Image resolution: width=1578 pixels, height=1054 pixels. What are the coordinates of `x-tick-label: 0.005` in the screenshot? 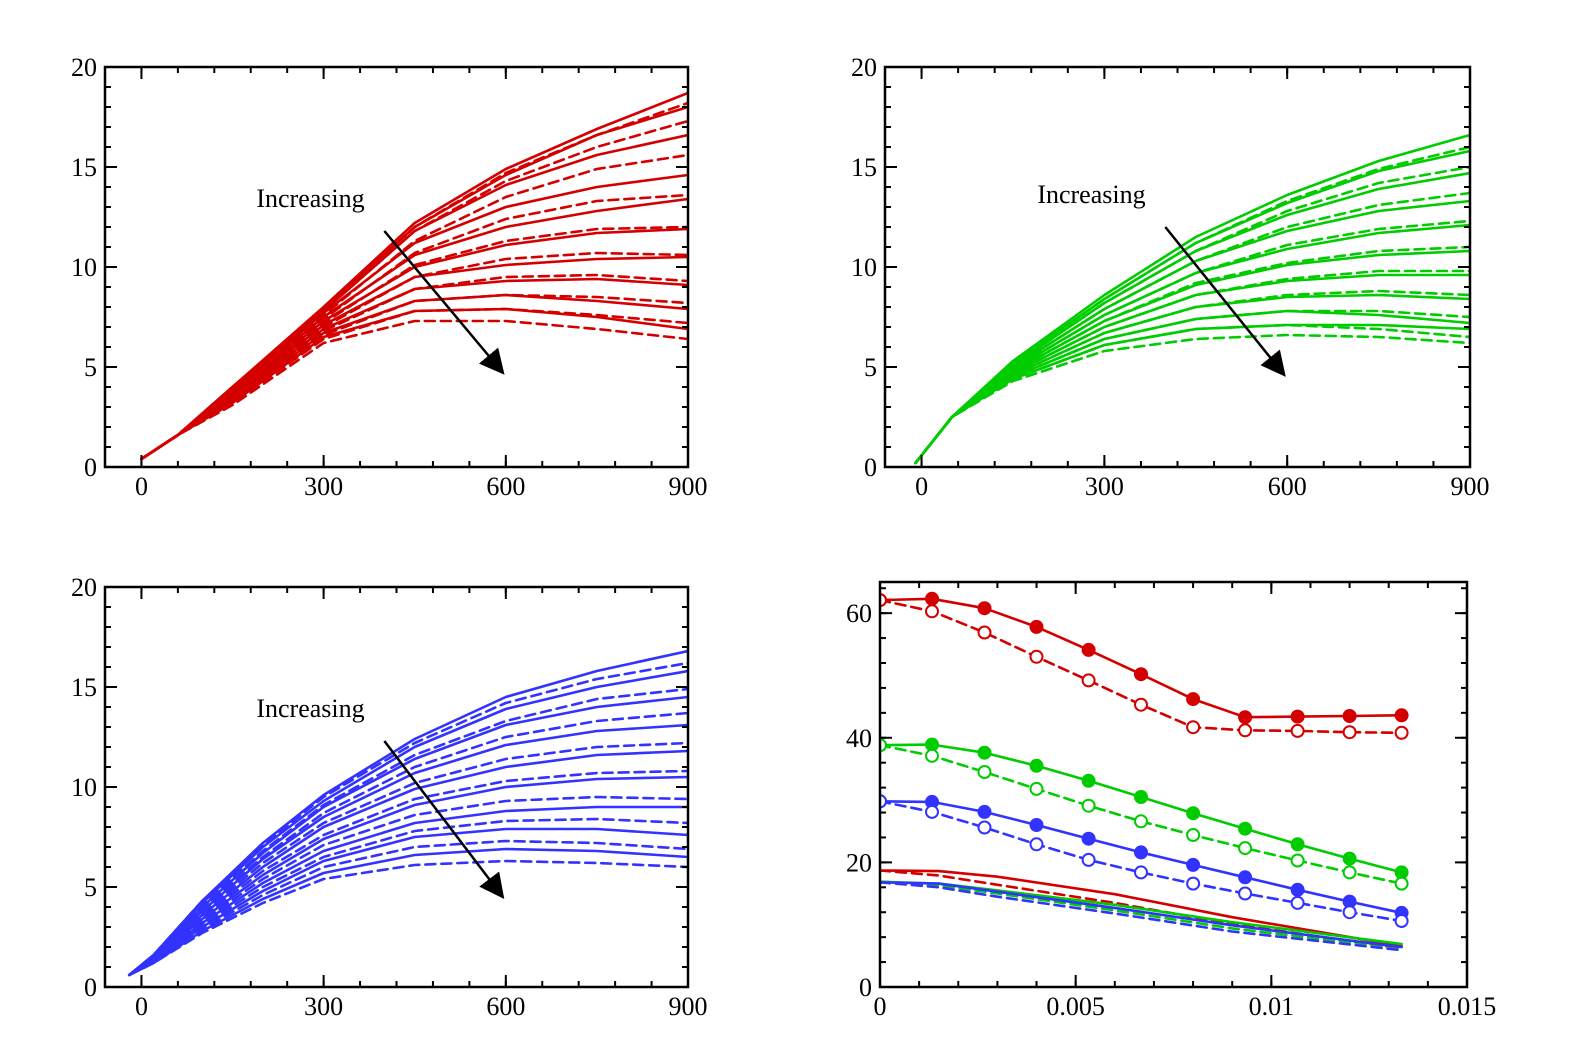 It's located at (1075, 1006).